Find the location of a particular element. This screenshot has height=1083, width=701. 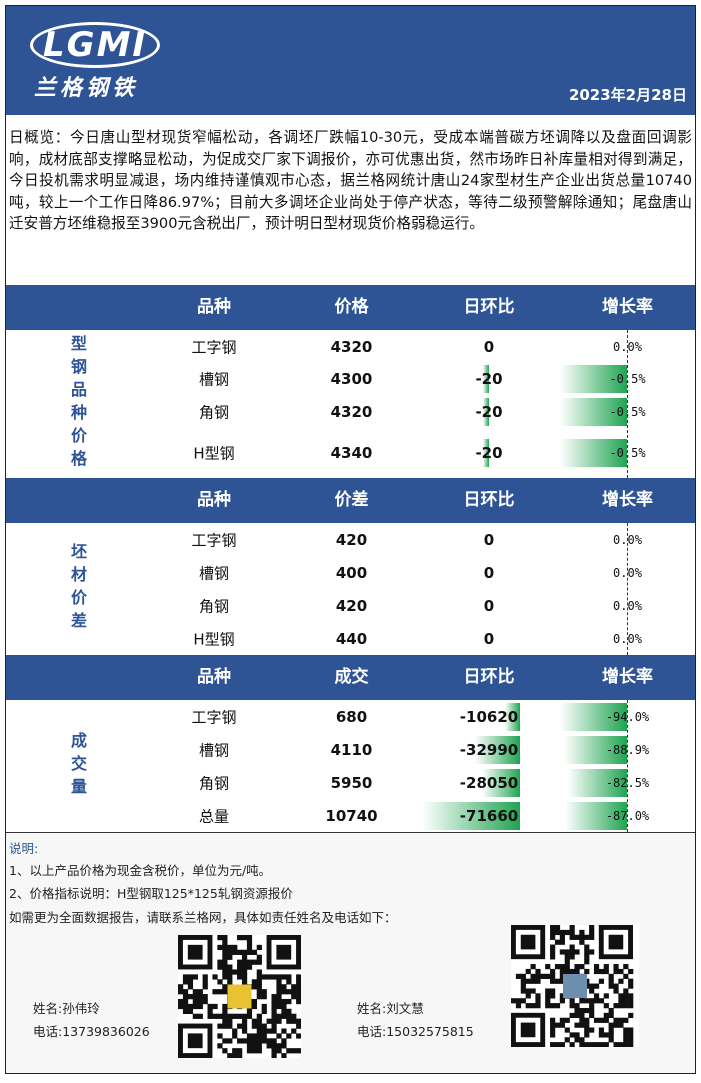

item-value: 420 is located at coordinates (351, 540).